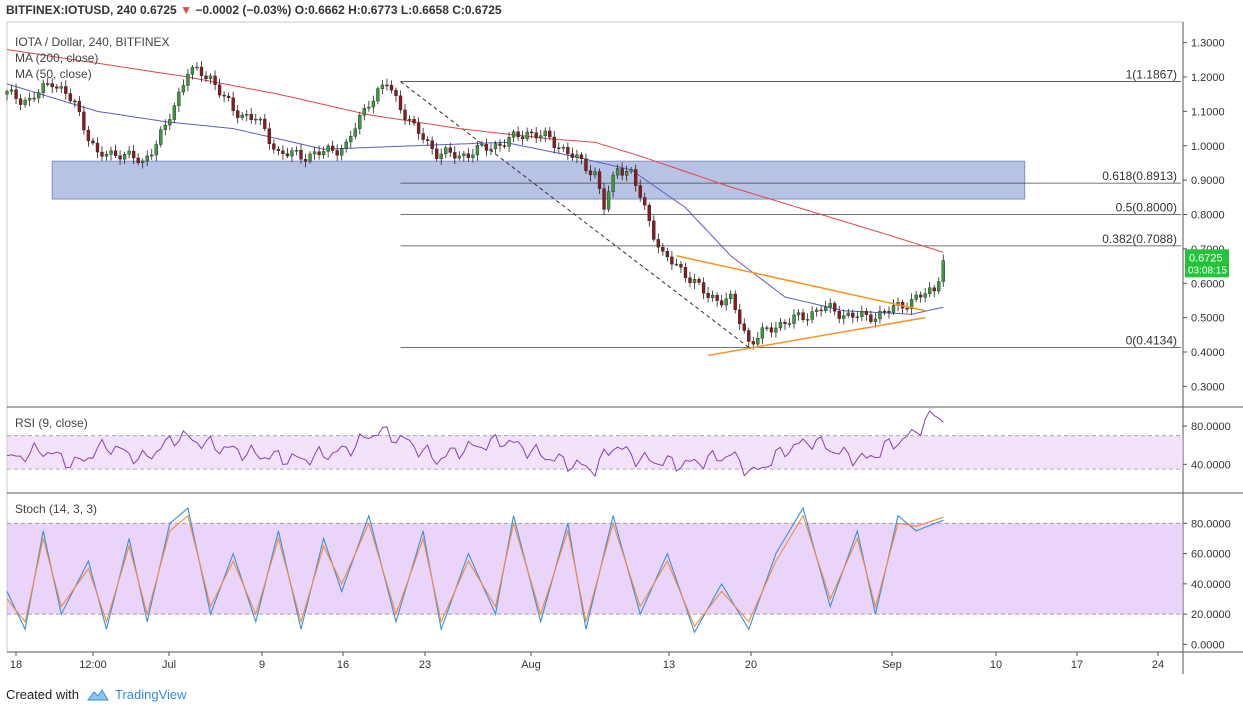 The height and width of the screenshot is (713, 1243). Describe the element at coordinates (595, 569) in the screenshot. I see `stoch-band` at that location.